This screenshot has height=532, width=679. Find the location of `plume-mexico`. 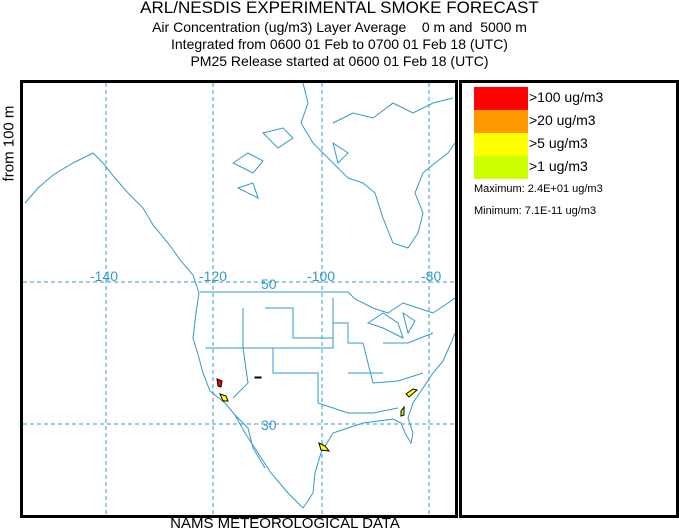

plume-mexico is located at coordinates (324, 447).